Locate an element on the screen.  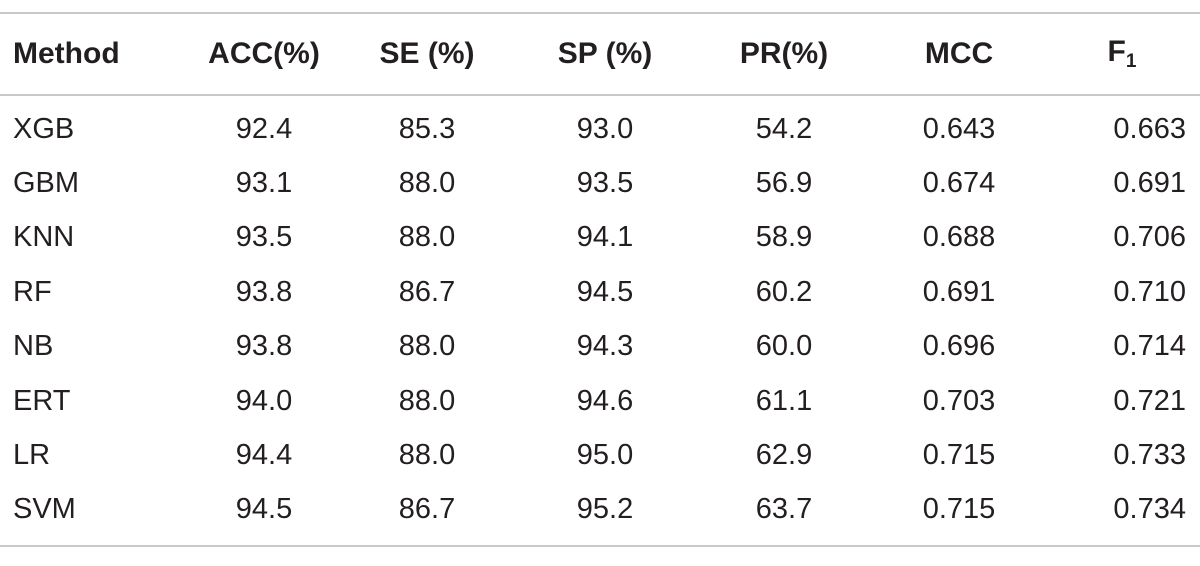
cell-pr: 61.1 is located at coordinates (784, 400).